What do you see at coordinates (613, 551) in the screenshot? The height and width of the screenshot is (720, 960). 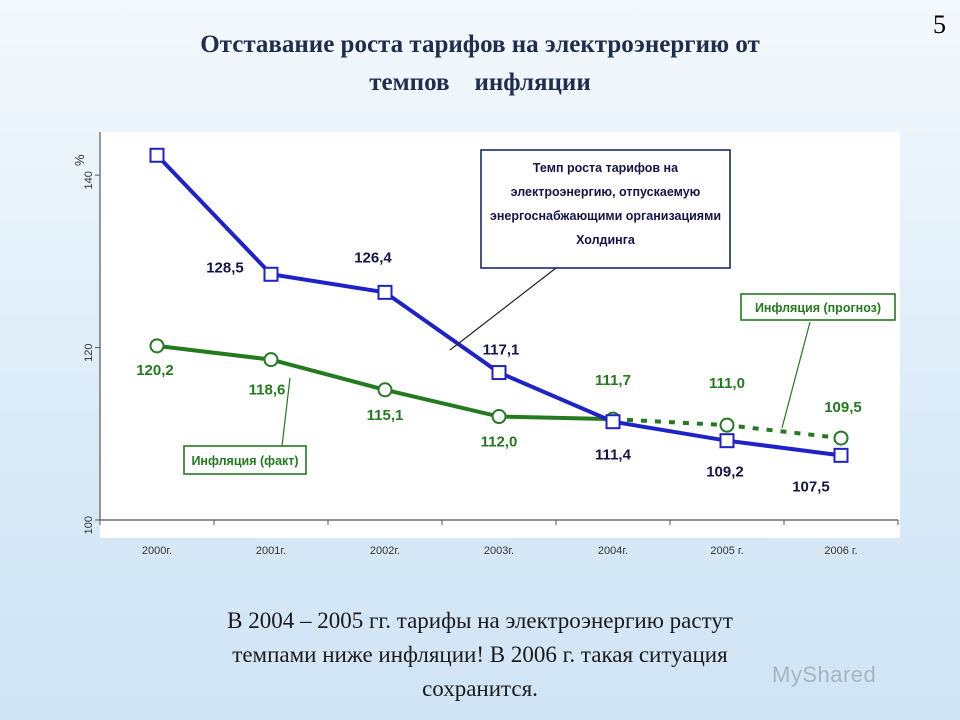 I see `x-tick-label: 2004г.` at bounding box center [613, 551].